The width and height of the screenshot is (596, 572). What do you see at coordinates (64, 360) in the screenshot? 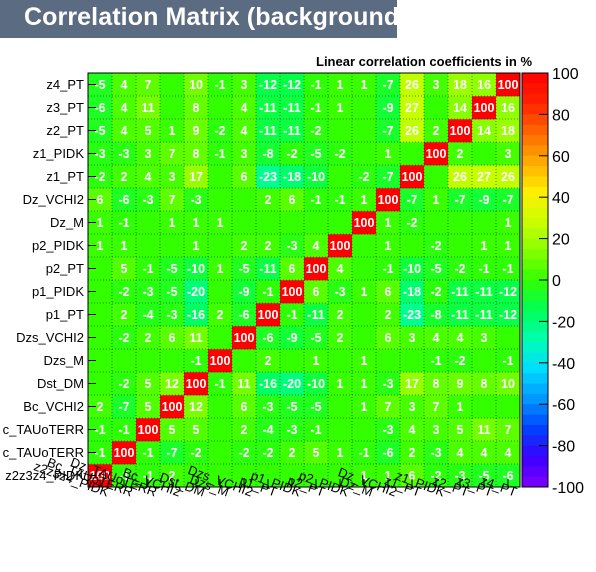
I see `y-tick-label: Dzs_M` at bounding box center [64, 360].